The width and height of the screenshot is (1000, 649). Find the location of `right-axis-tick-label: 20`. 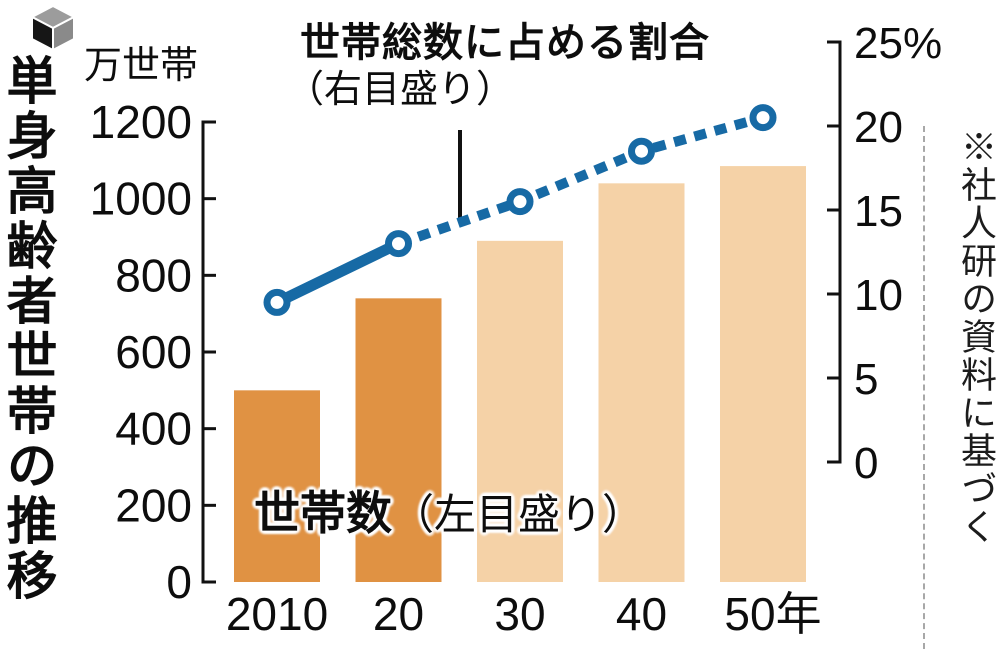

right-axis-tick-label: 20 is located at coordinates (878, 127).